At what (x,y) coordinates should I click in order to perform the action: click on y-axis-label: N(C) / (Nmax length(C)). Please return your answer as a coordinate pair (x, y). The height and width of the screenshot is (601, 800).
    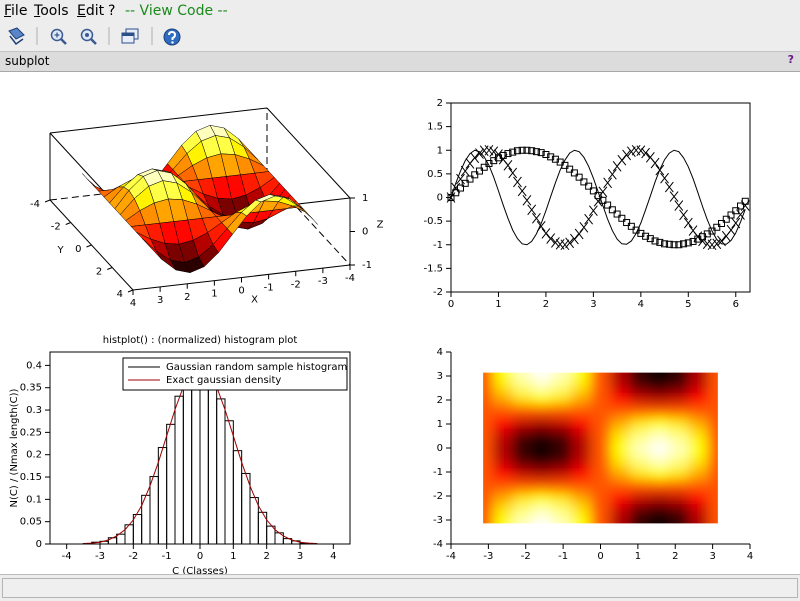
    Looking at the image, I should click on (14, 447).